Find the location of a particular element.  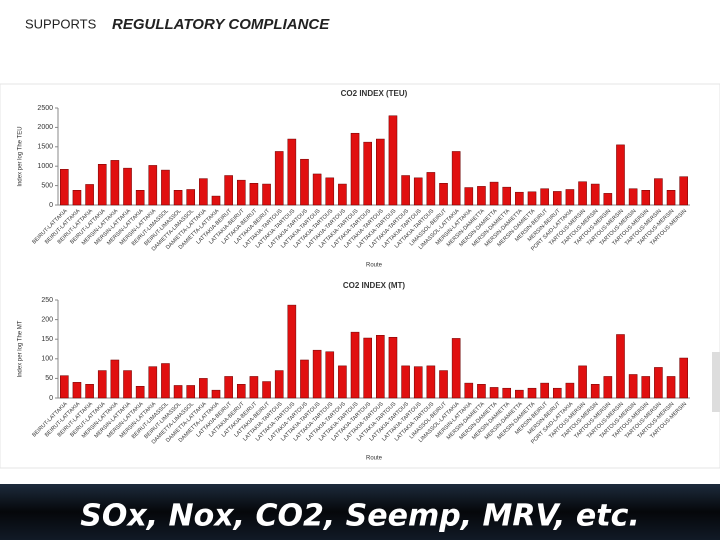

y-tick-label: 200 is located at coordinates (47, 319).